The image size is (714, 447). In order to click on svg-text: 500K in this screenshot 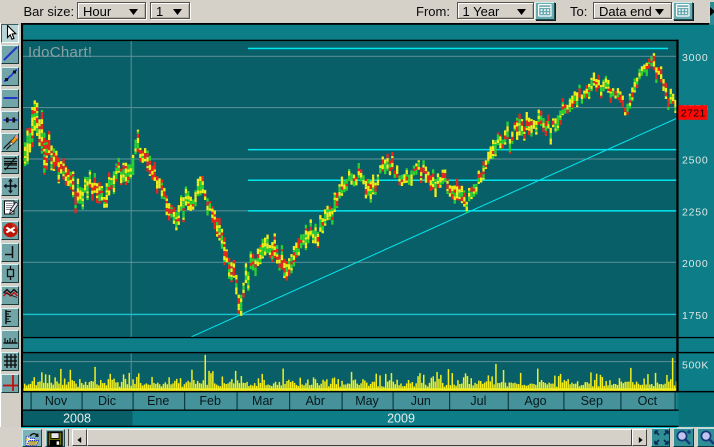, I will do `click(695, 365)`.